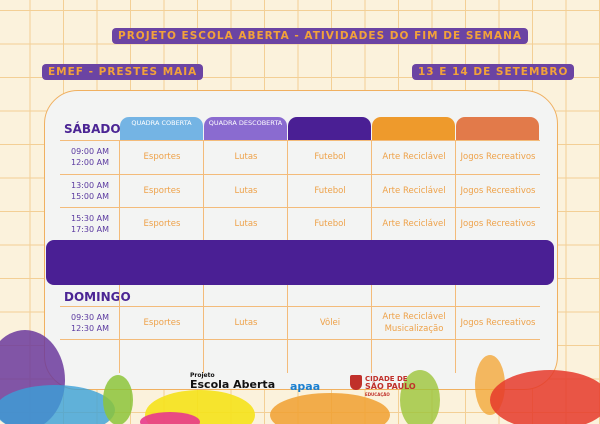 This screenshot has width=600, height=424. What do you see at coordinates (545, 397) in the screenshot?
I see `blob-red` at bounding box center [545, 397].